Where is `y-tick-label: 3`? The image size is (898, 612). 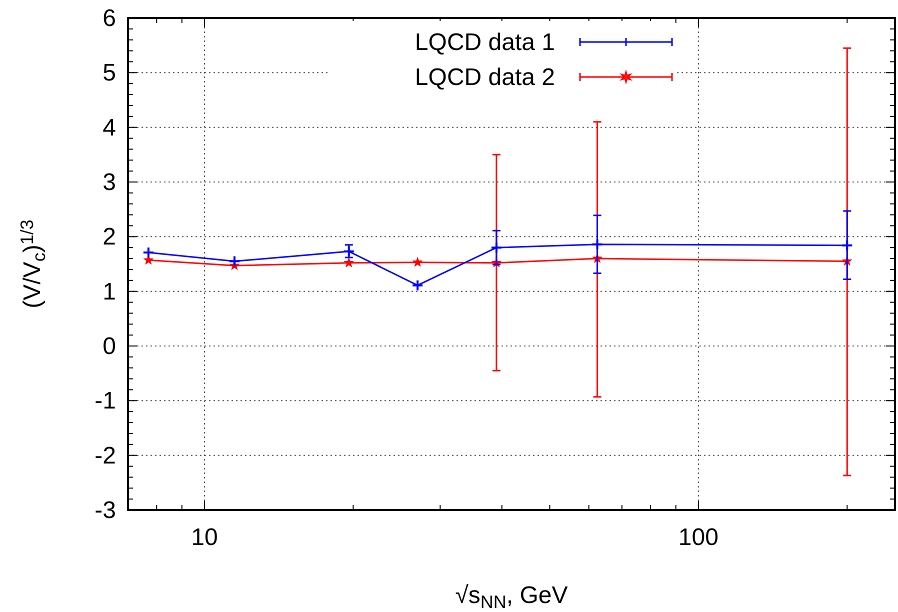
y-tick-label: 3 is located at coordinates (109, 182).